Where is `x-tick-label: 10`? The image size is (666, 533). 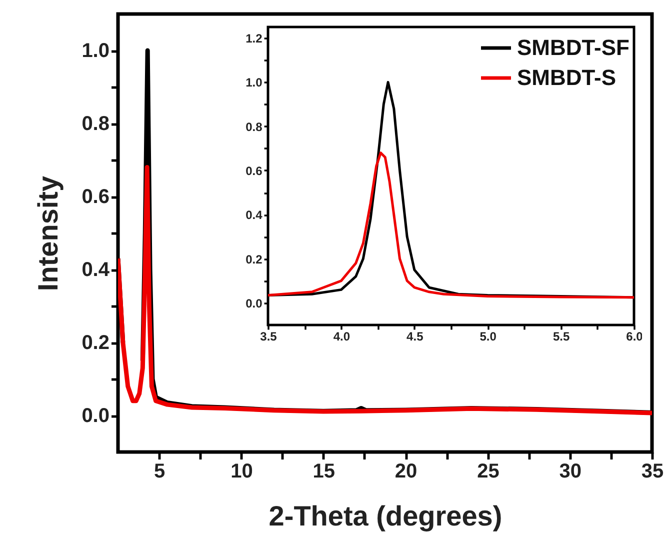
x-tick-label: 10 is located at coordinates (241, 471).